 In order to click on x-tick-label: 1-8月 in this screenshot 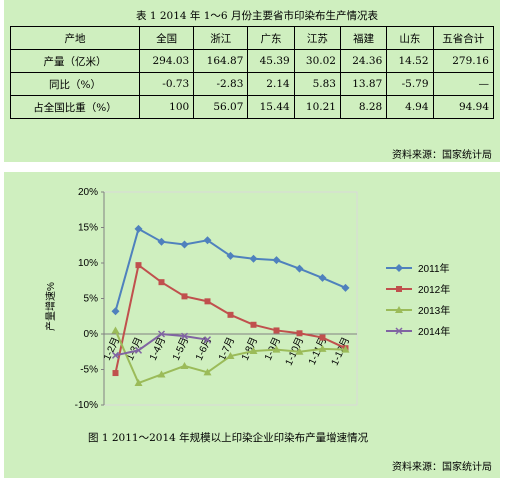, I will do `click(249, 348)`.